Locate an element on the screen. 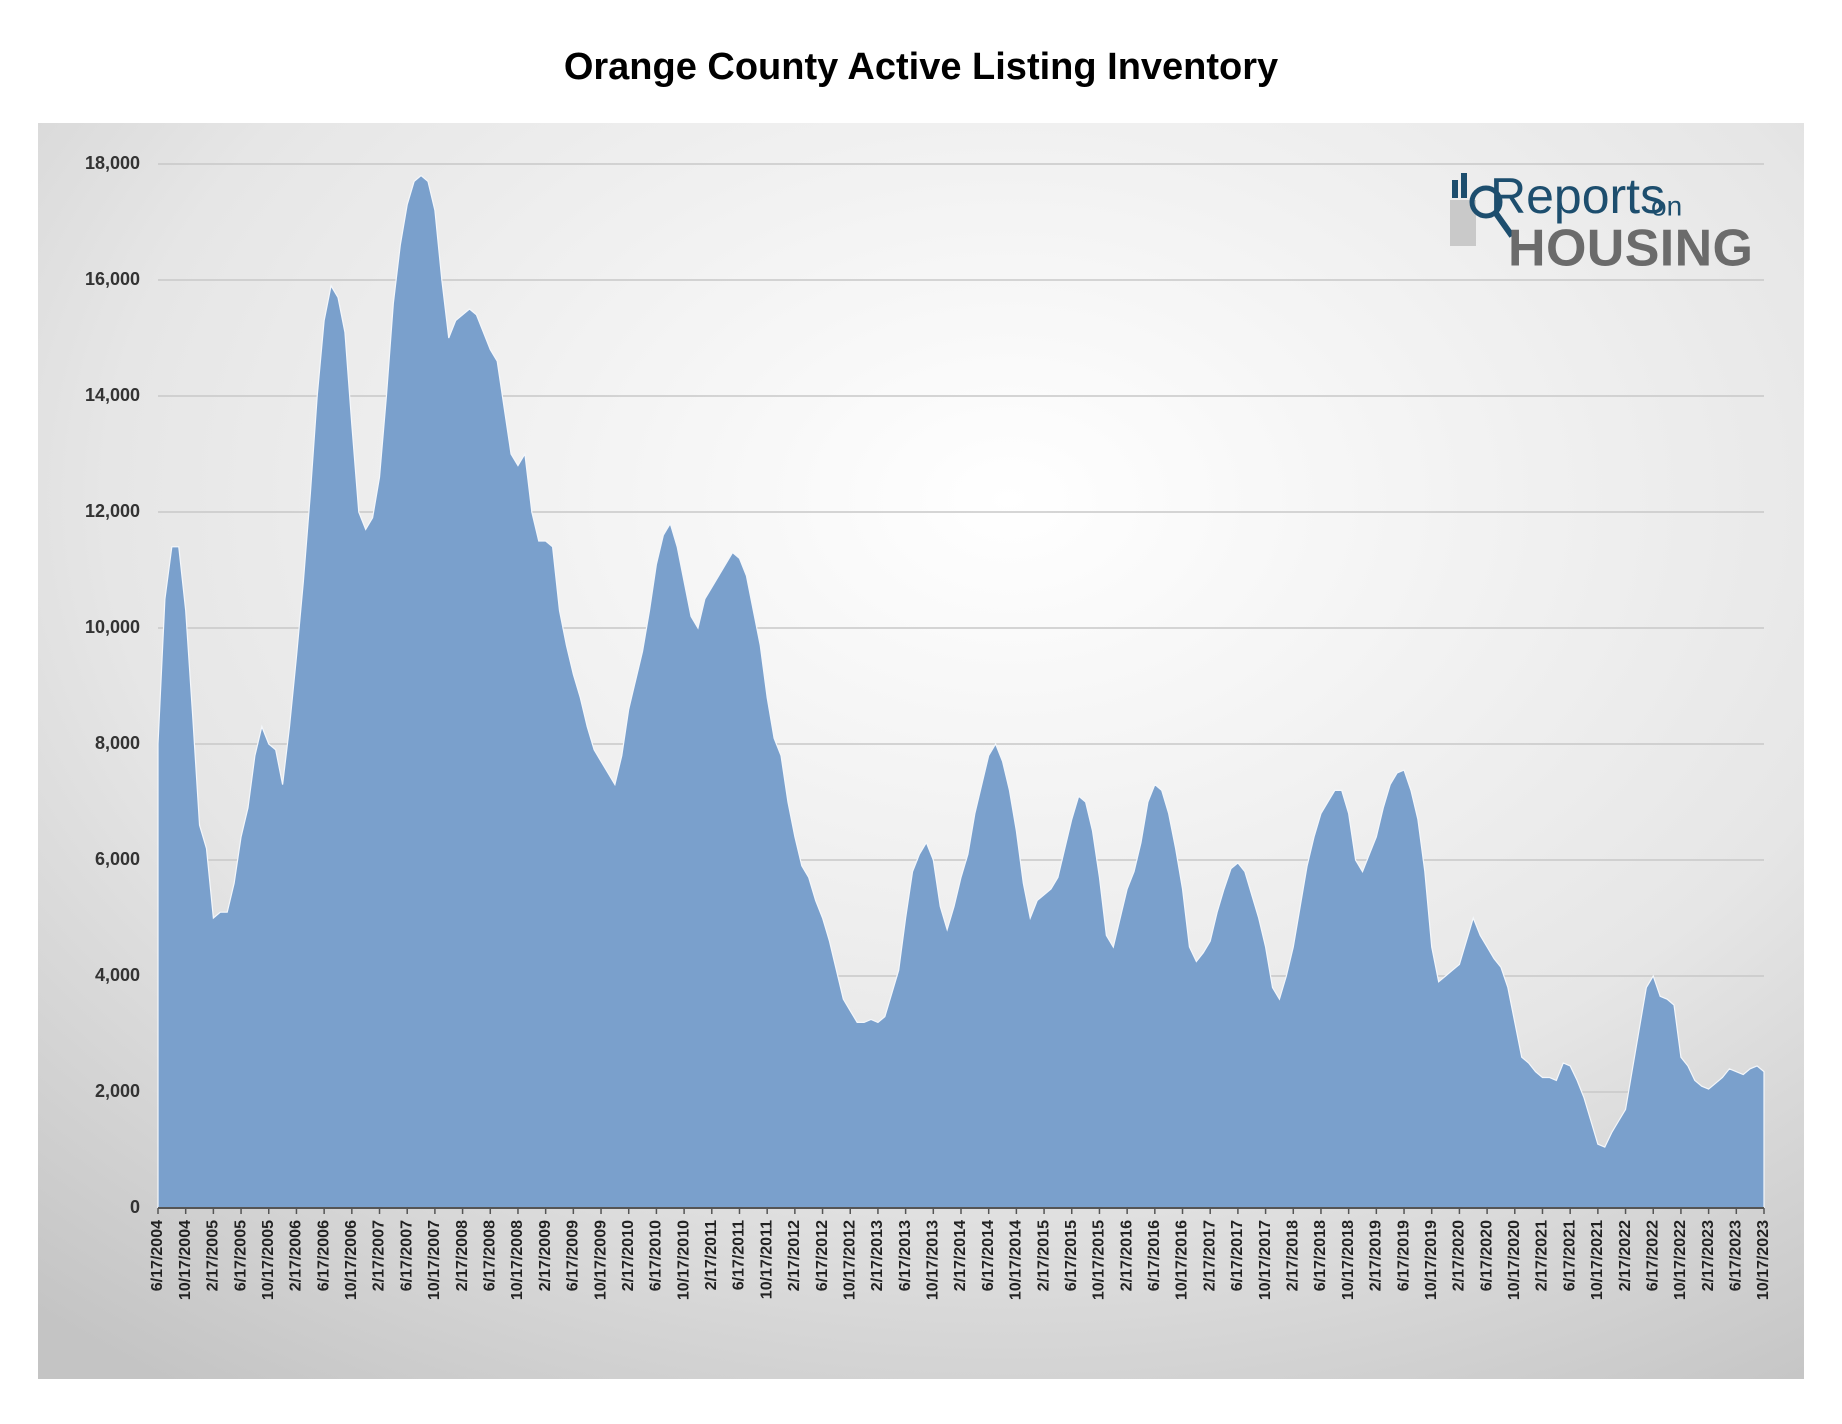  x-tick-label: 2/17/2010 is located at coordinates (628, 1255).